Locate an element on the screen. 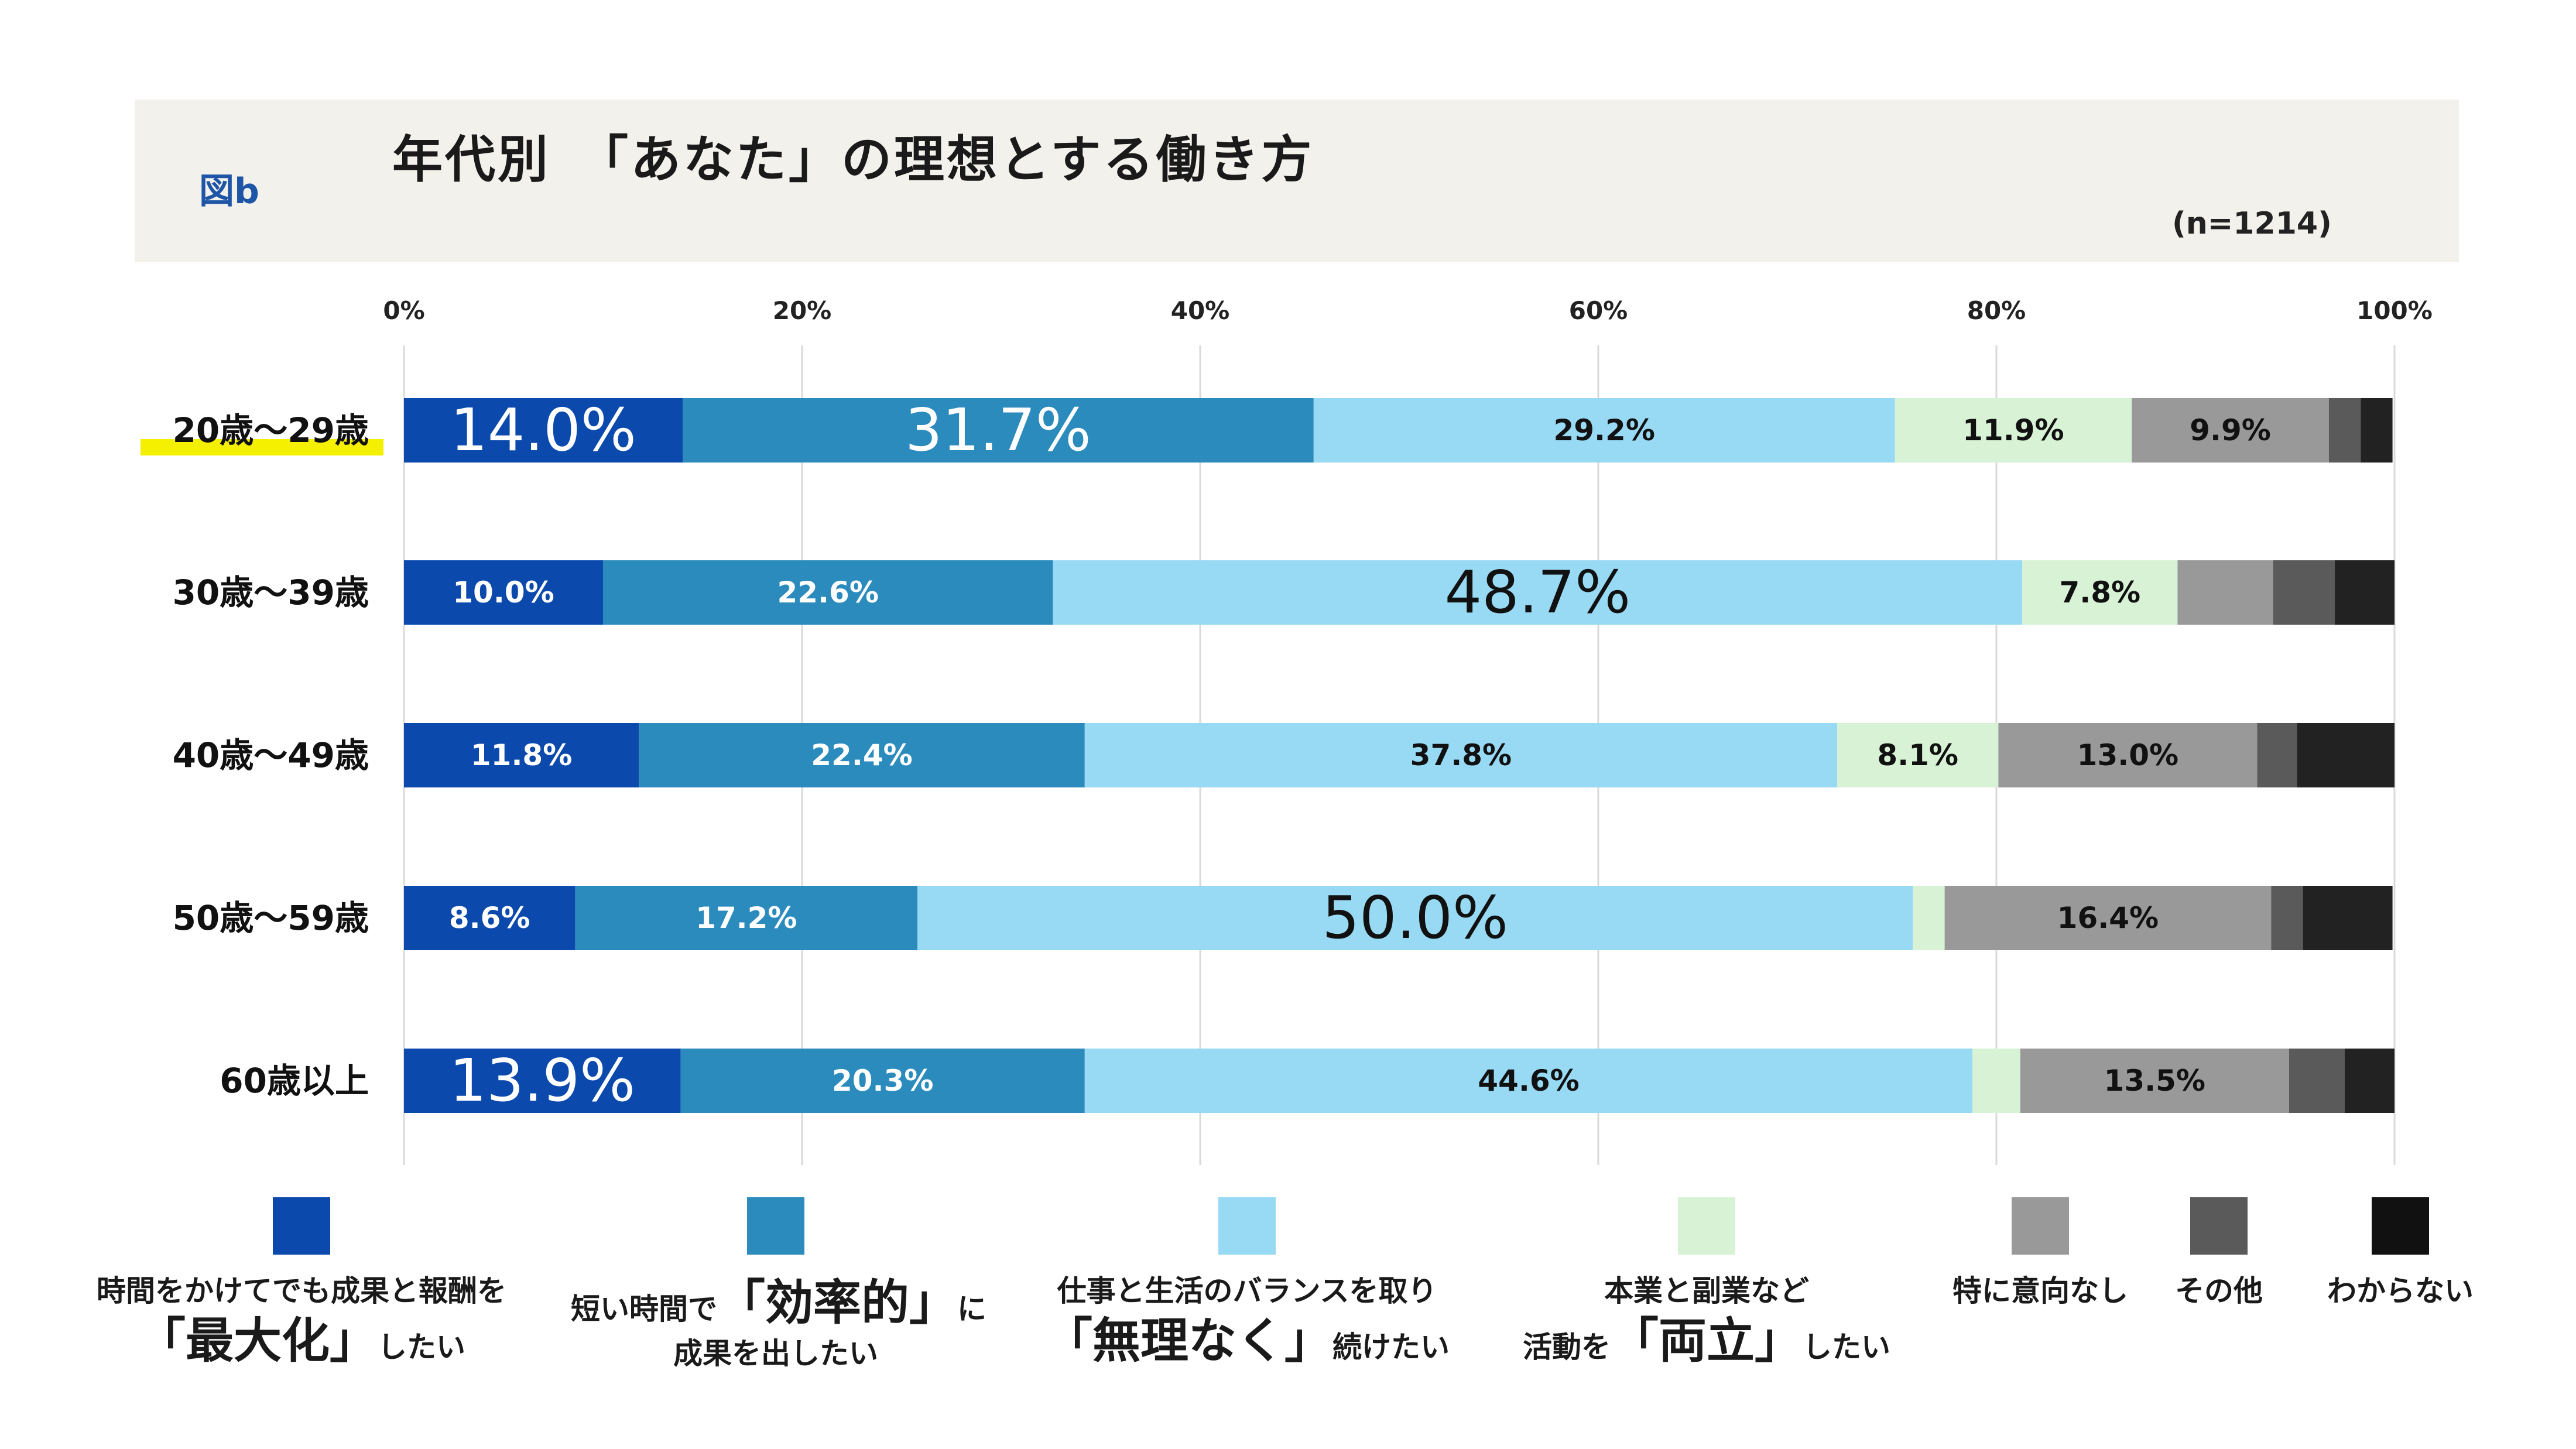  data-label: 13.0% is located at coordinates (2127, 755).